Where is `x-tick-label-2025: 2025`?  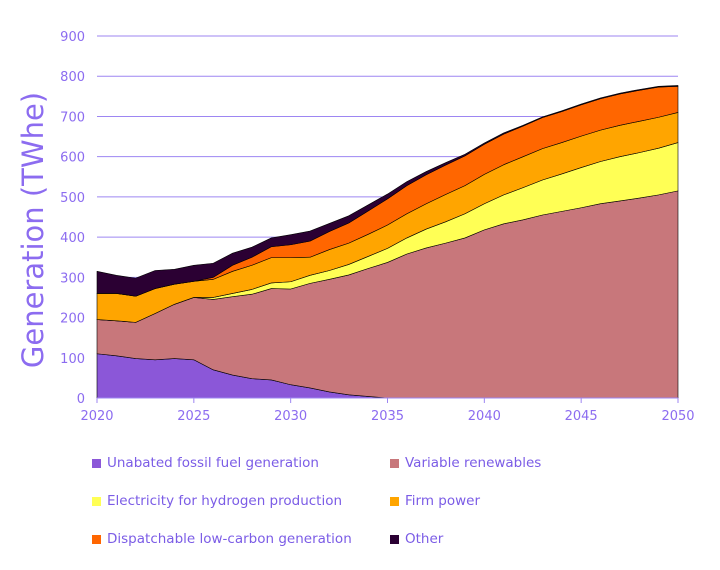 x-tick-label-2025: 2025 is located at coordinates (193, 416).